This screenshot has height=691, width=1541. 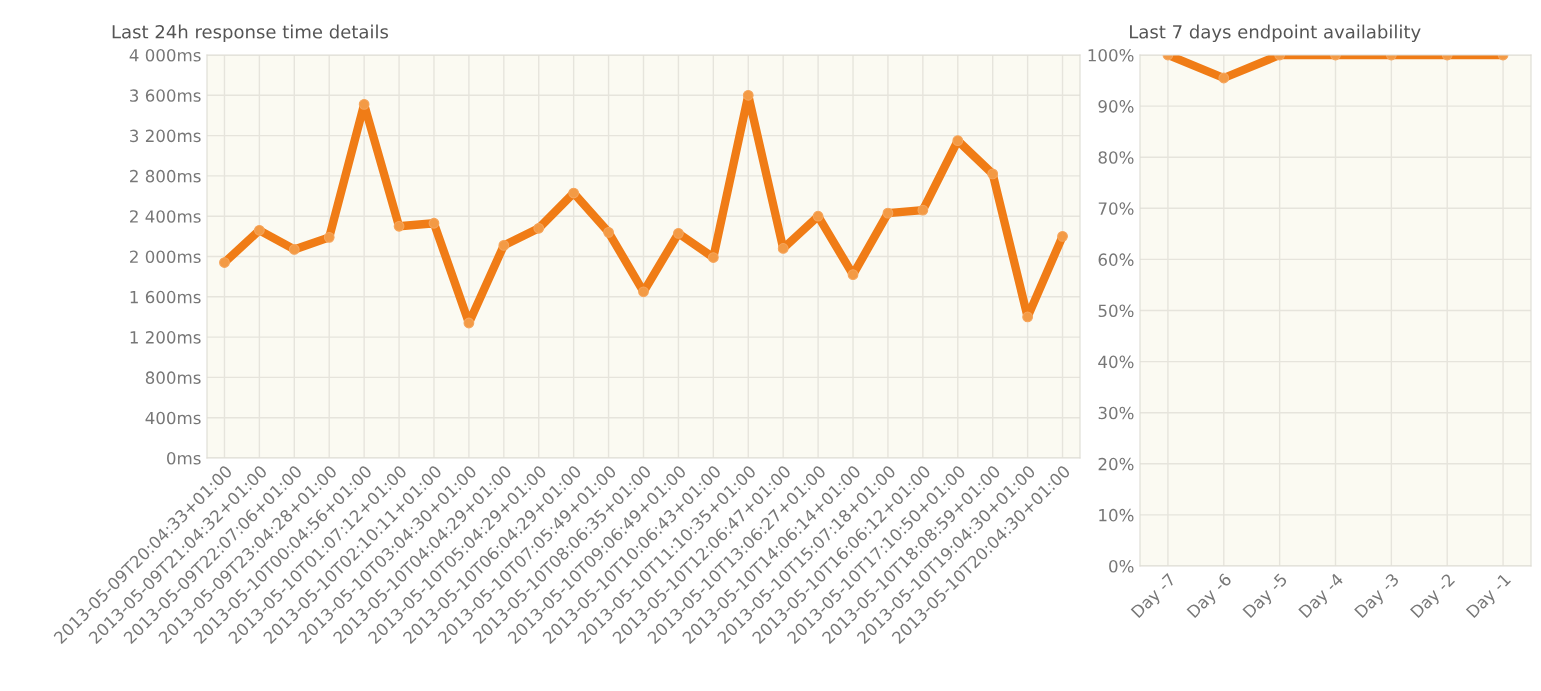 I want to click on y-tick-label: 4 000ms, so click(x=165, y=55).